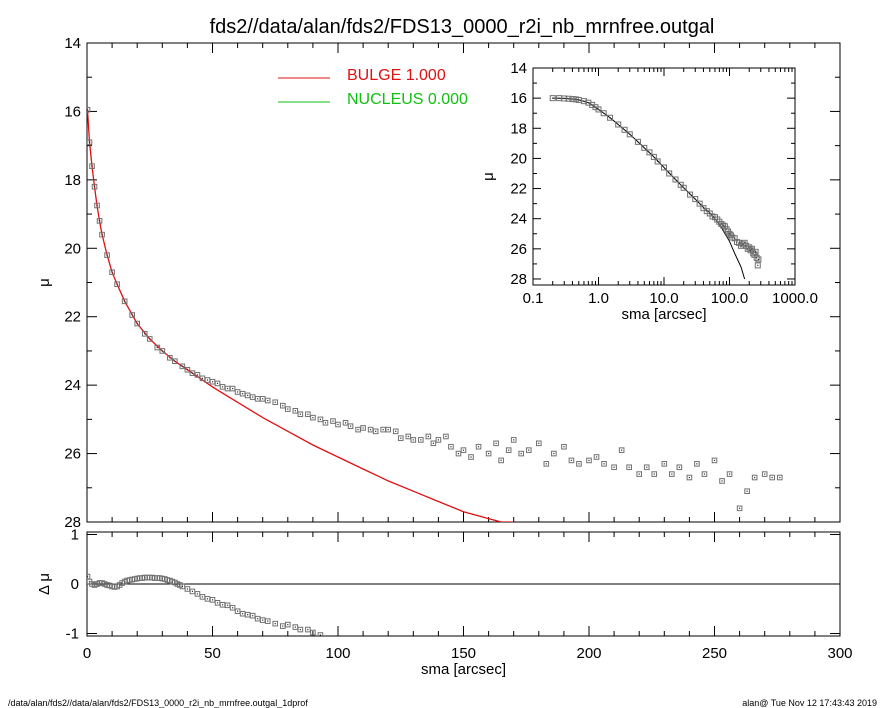 The image size is (885, 708). What do you see at coordinates (518, 219) in the screenshot?
I see `inset-ytick-label: 24` at bounding box center [518, 219].